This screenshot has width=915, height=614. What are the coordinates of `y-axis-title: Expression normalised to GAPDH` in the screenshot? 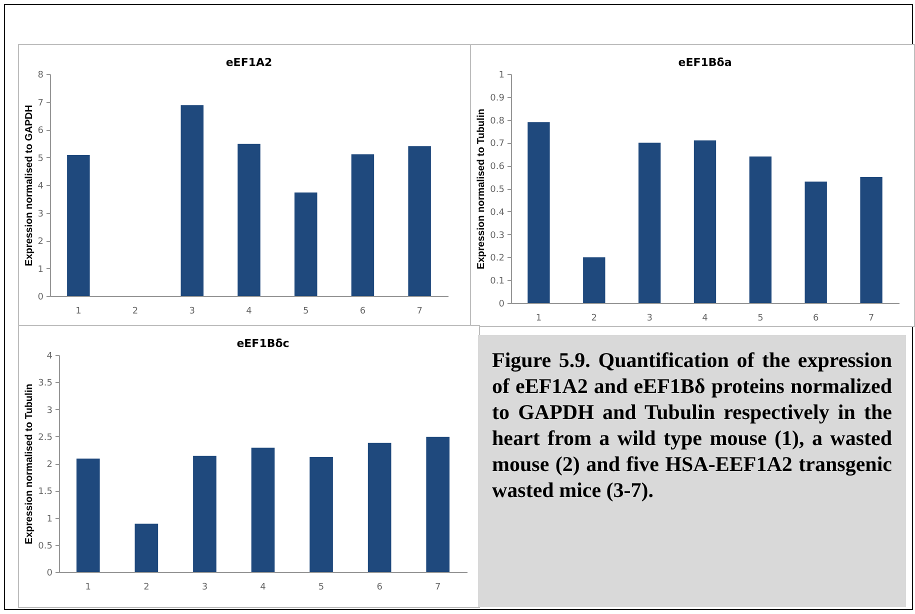 It's located at (29, 185).